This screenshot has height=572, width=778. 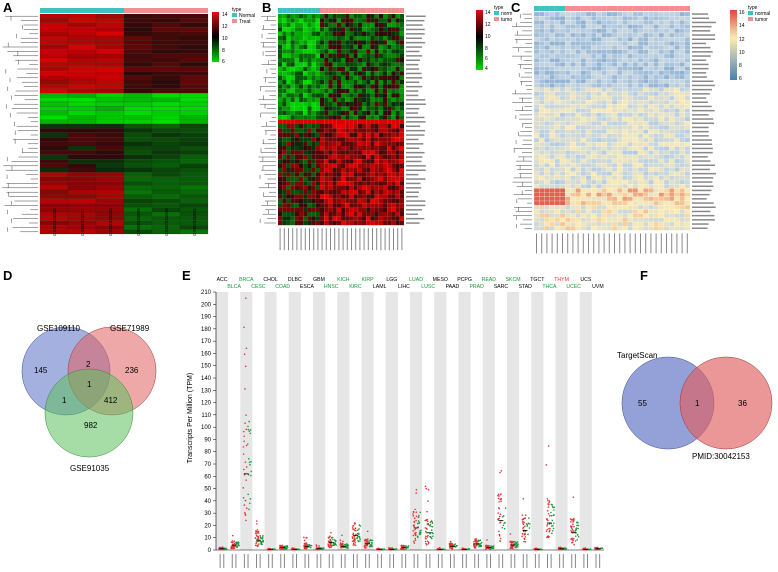 What do you see at coordinates (762, 14) in the screenshot?
I see `legend-group-c-0: normal` at bounding box center [762, 14].